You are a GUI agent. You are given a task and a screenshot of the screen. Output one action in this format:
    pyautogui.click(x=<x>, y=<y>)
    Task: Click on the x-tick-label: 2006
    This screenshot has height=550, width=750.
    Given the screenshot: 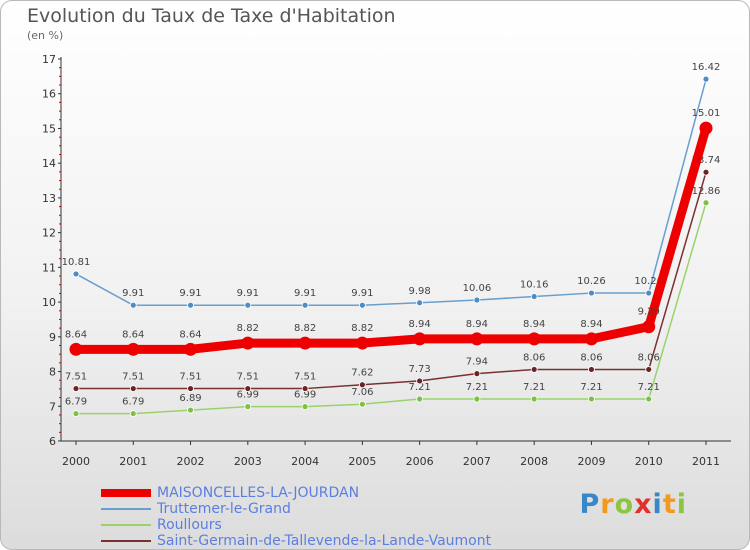 What is the action you would take?
    pyautogui.click(x=420, y=461)
    